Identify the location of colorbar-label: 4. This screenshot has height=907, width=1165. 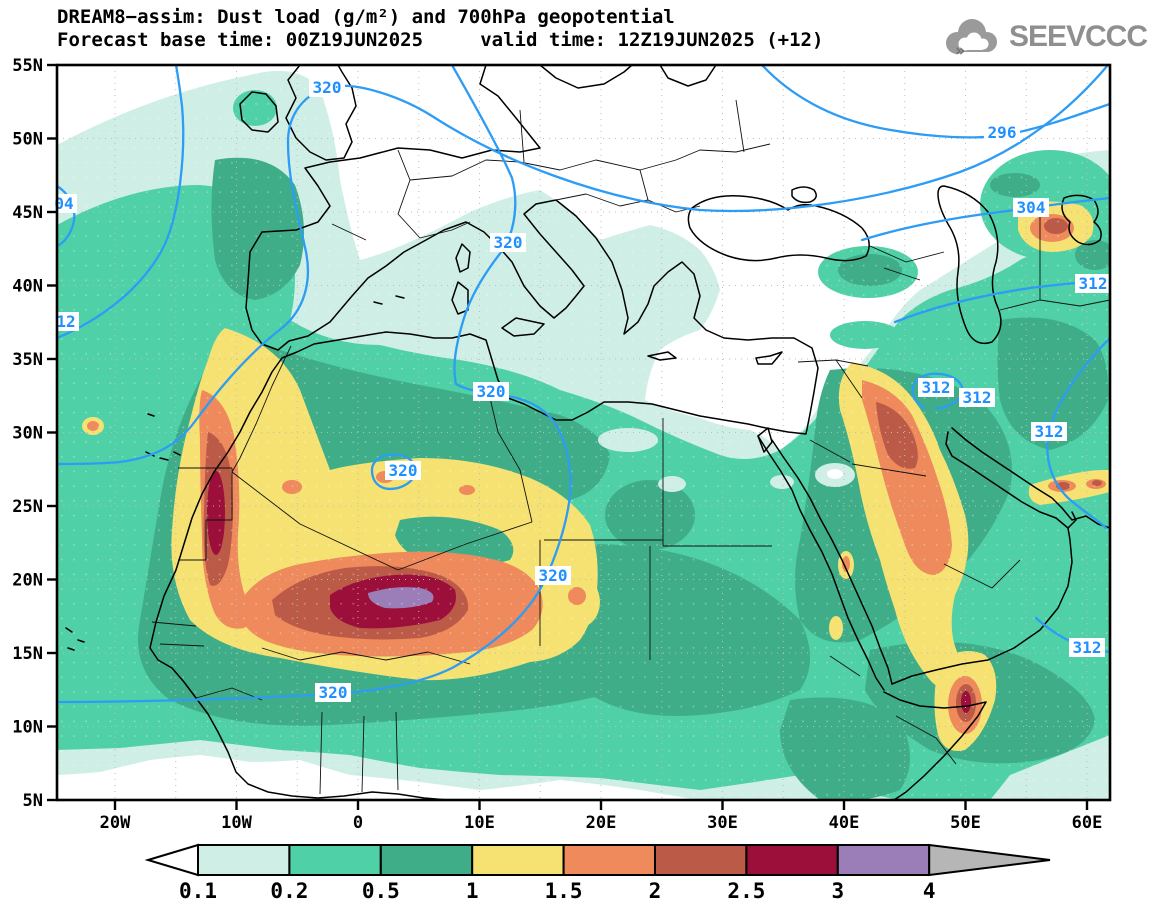
(929, 891).